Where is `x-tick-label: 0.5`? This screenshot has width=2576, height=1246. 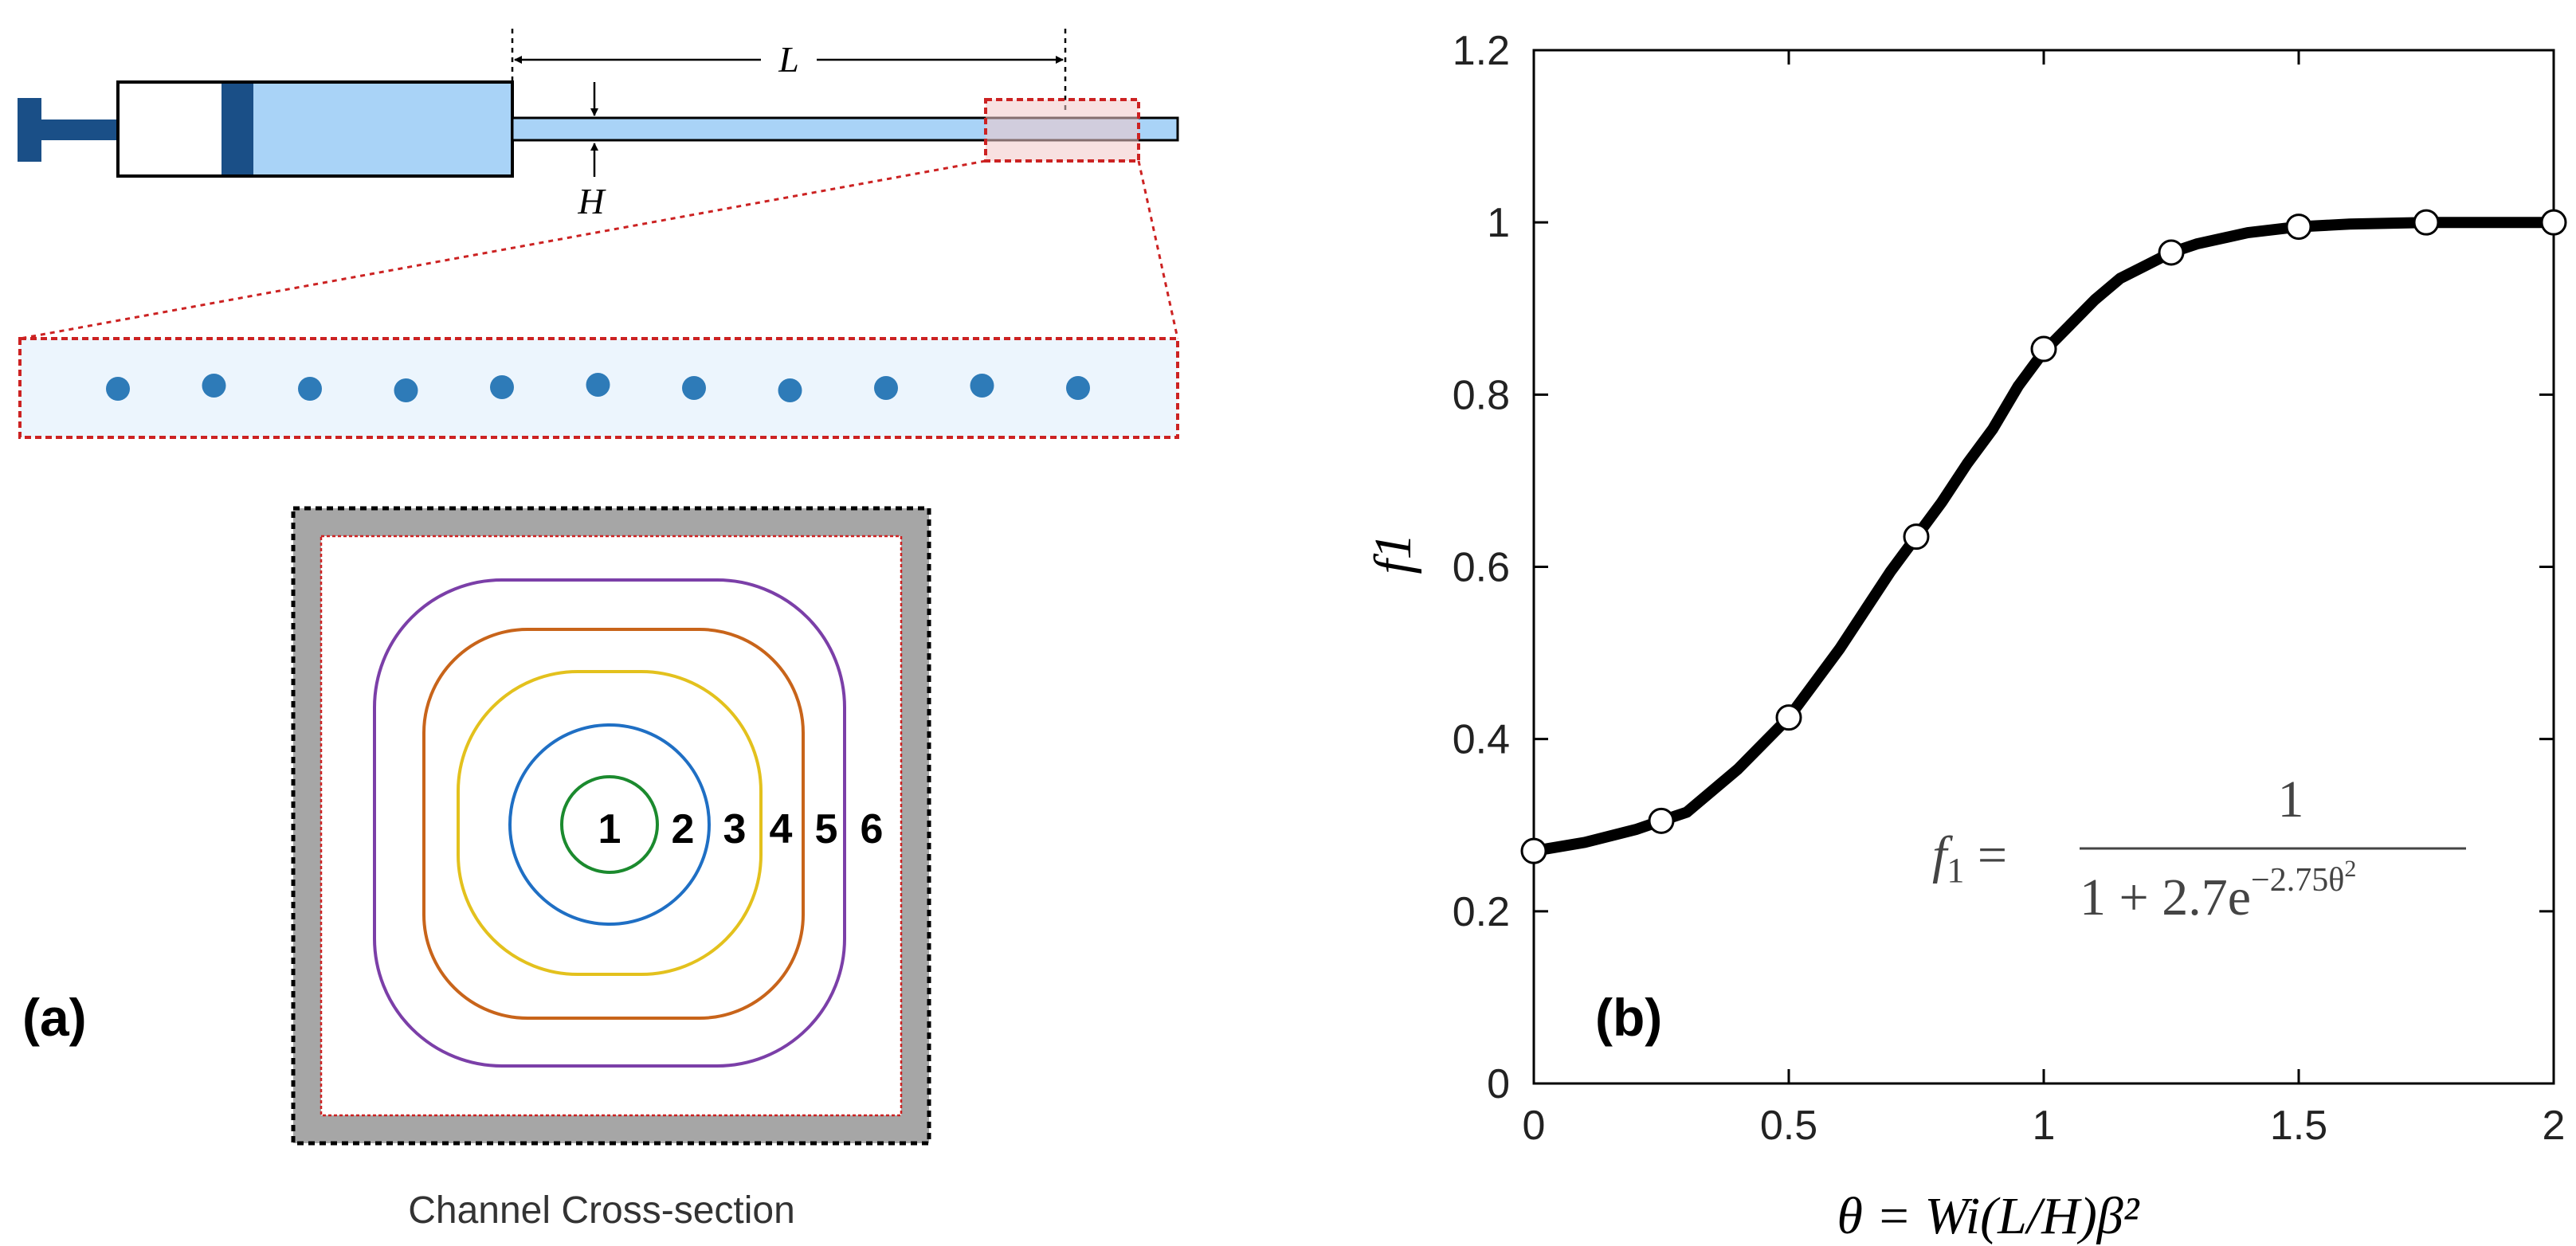 x-tick-label: 0.5 is located at coordinates (1789, 1126).